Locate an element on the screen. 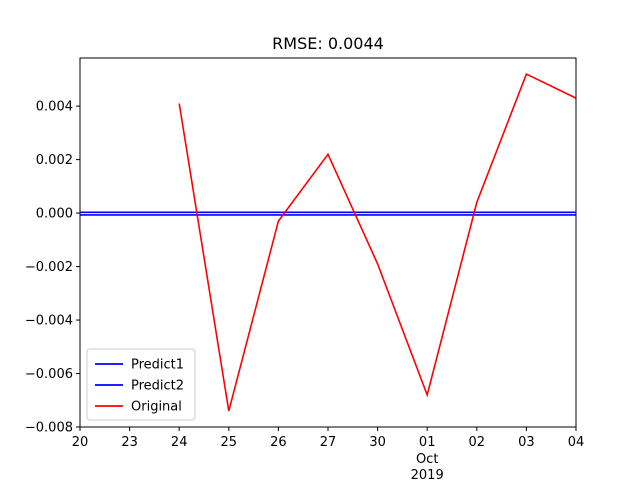  y-tick-label: −0.006 is located at coordinates (49, 374).